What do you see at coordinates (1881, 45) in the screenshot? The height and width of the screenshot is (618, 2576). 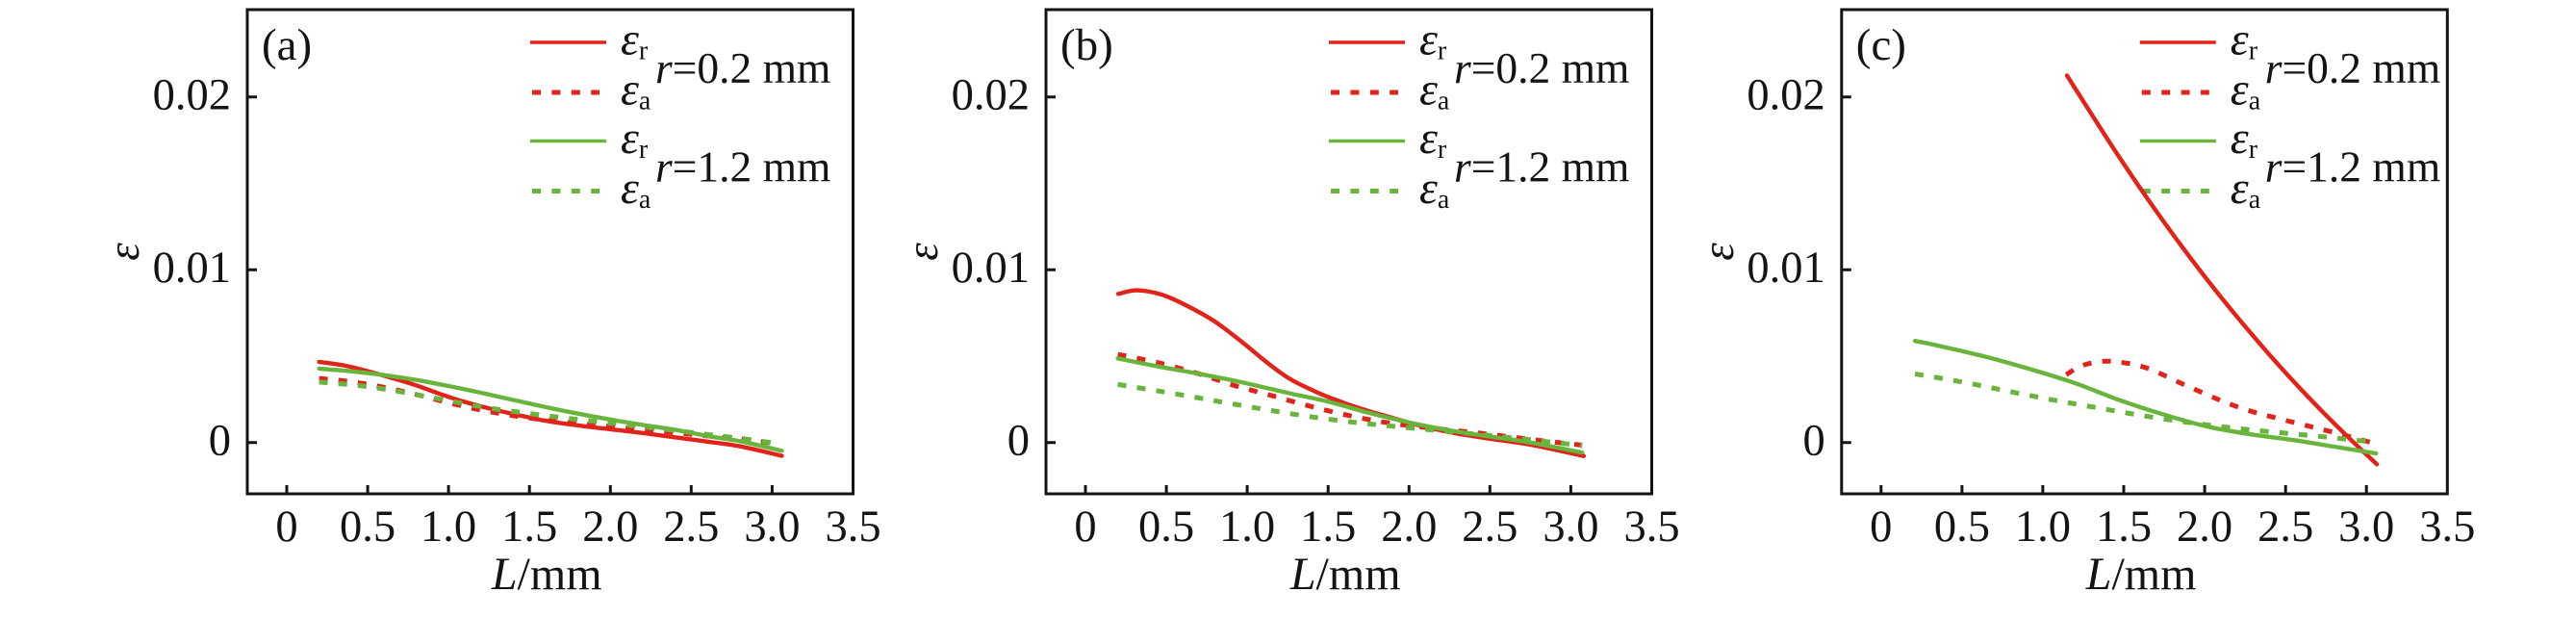 I see `svg-text: (c)` at bounding box center [1881, 45].